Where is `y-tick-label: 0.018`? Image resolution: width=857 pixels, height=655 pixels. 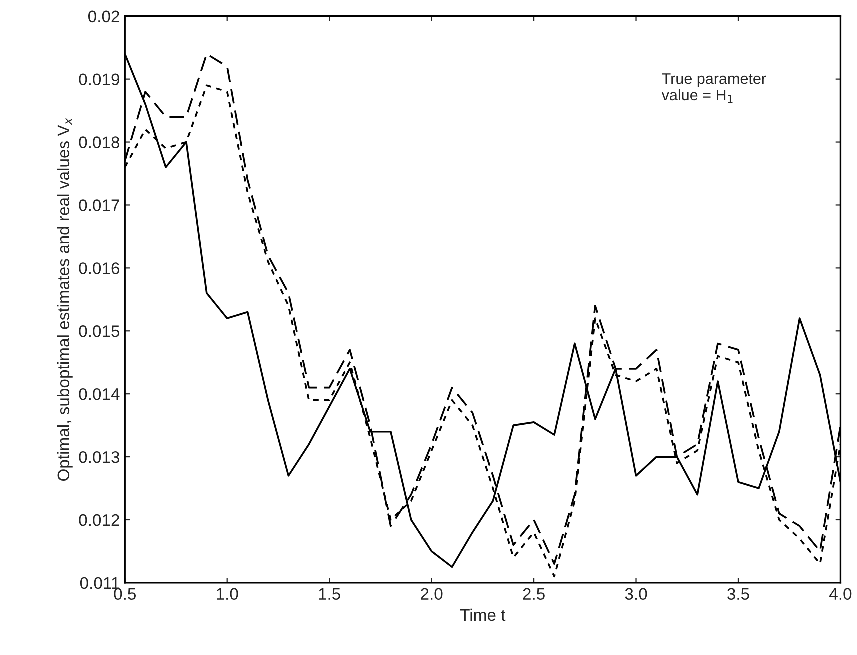
y-tick-label: 0.018 is located at coordinates (99, 142).